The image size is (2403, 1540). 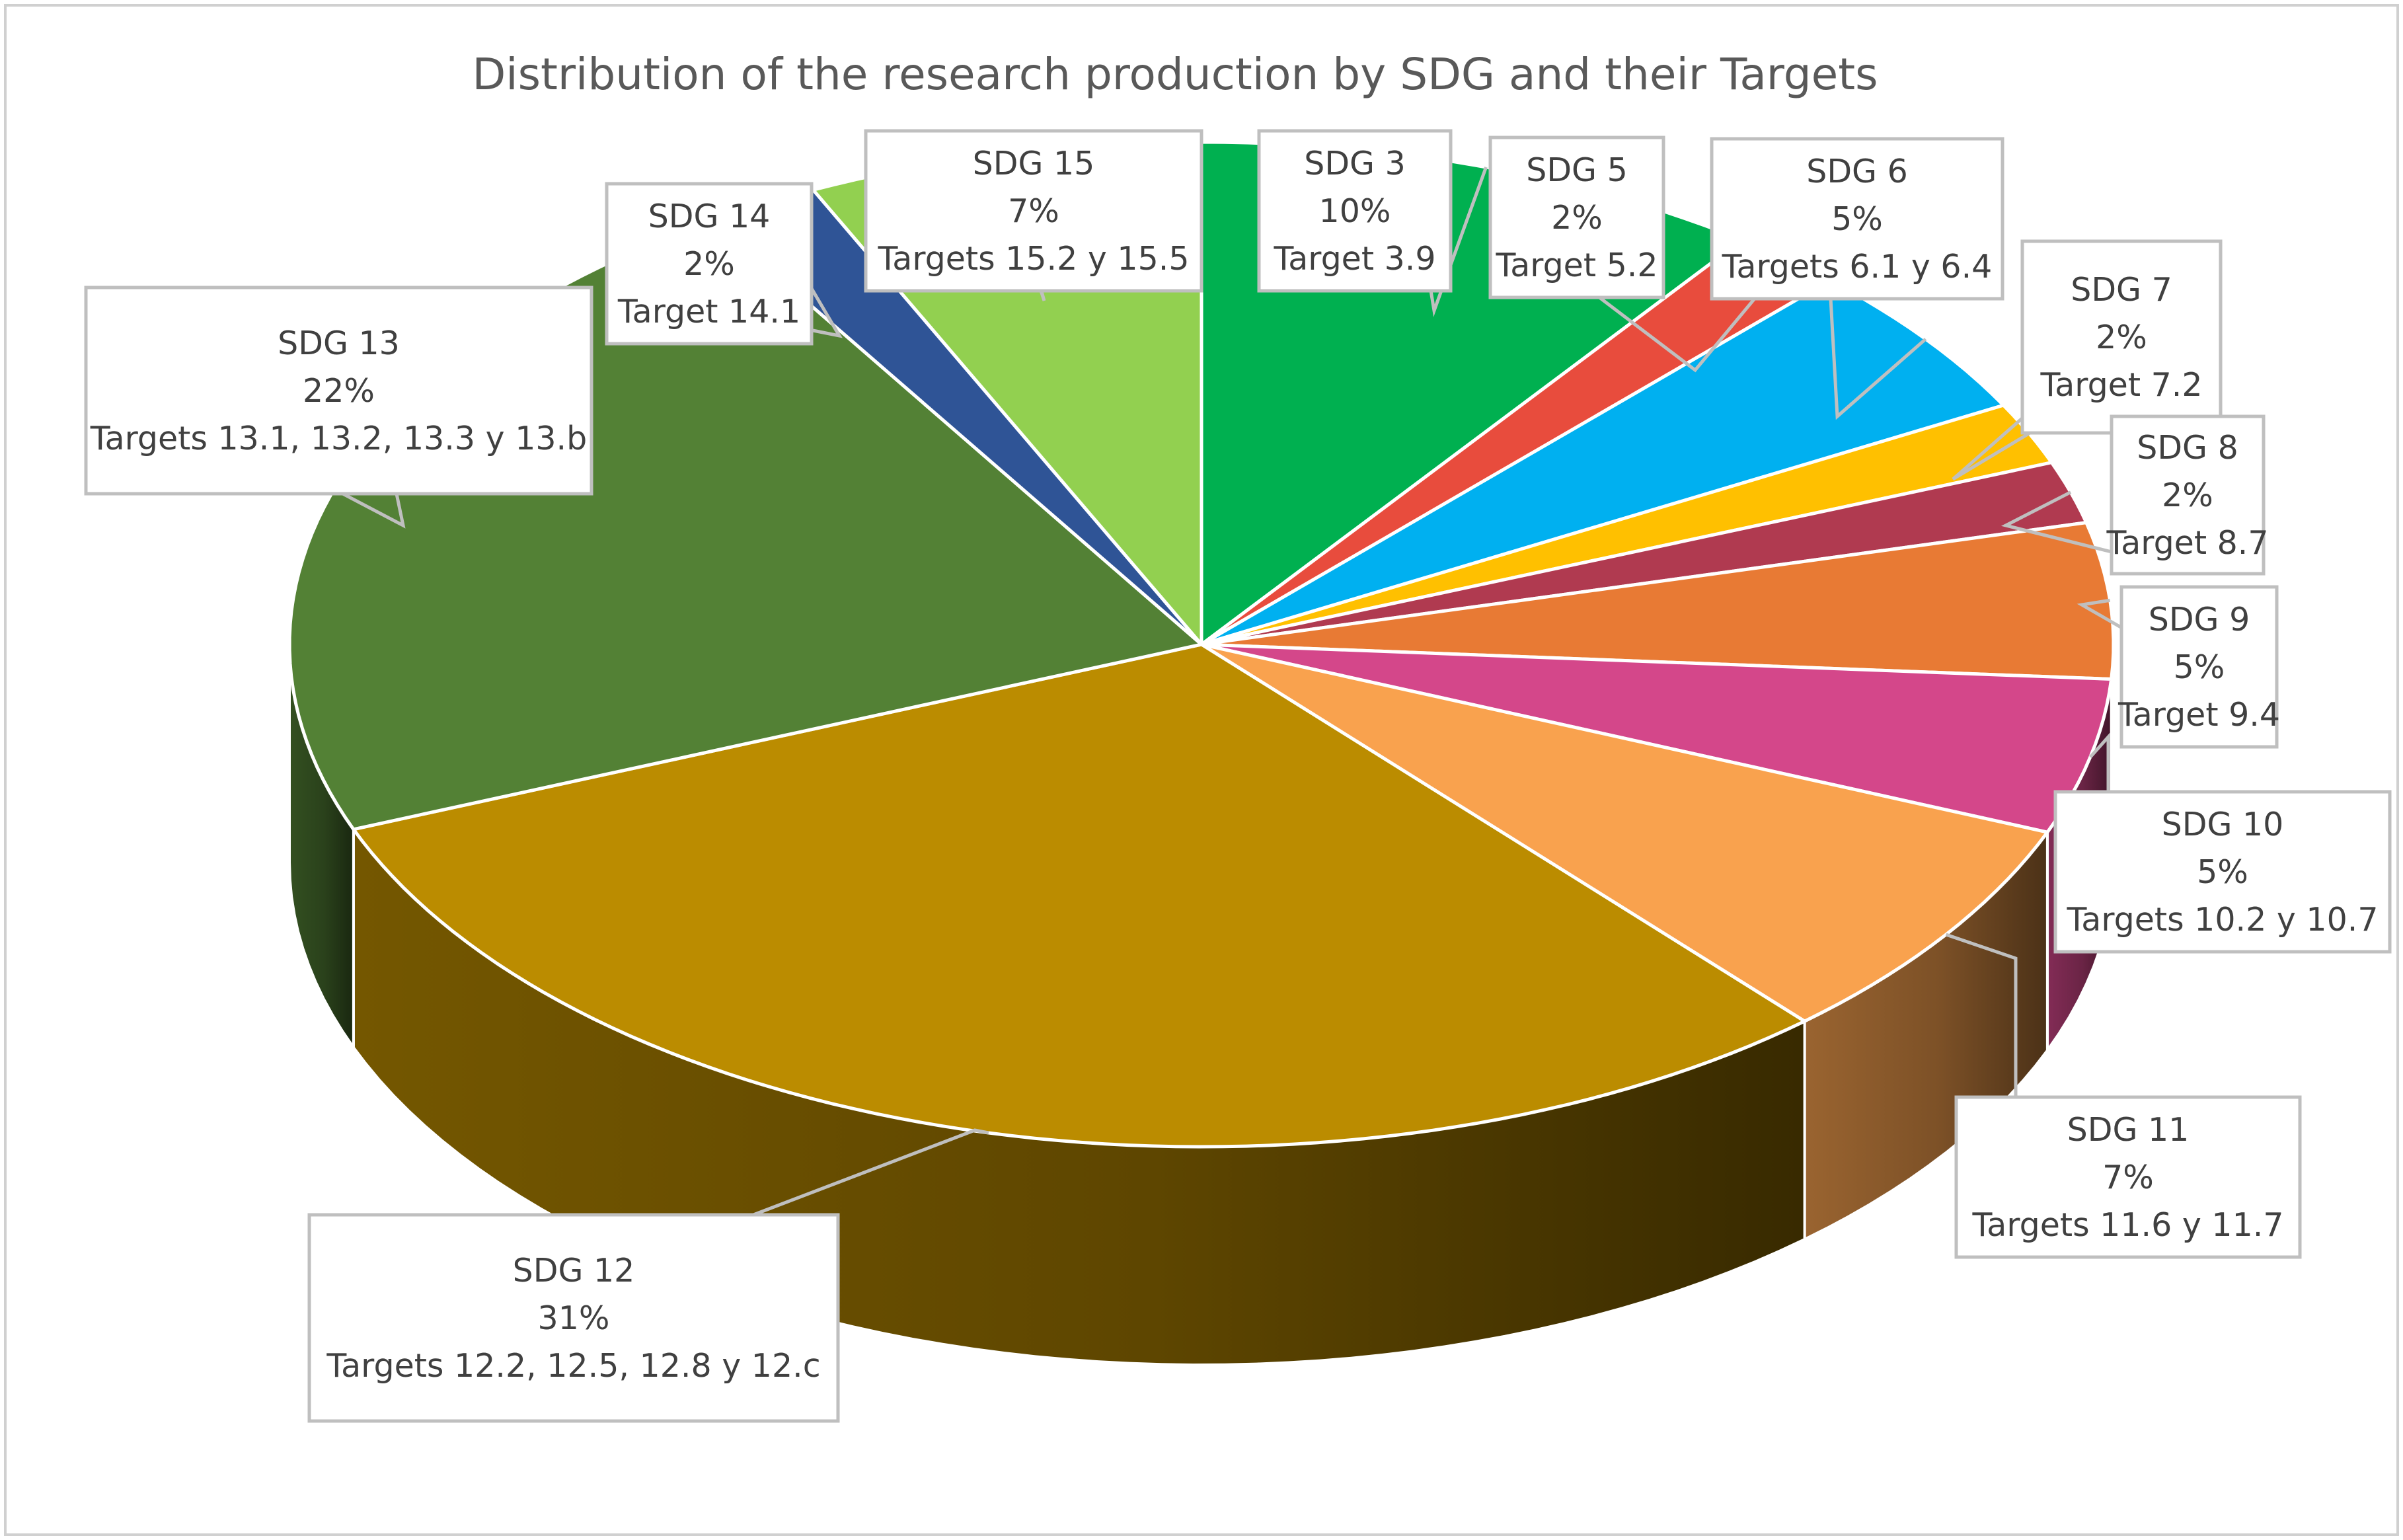 I want to click on data-label-name: SDG 6, so click(x=1857, y=171).